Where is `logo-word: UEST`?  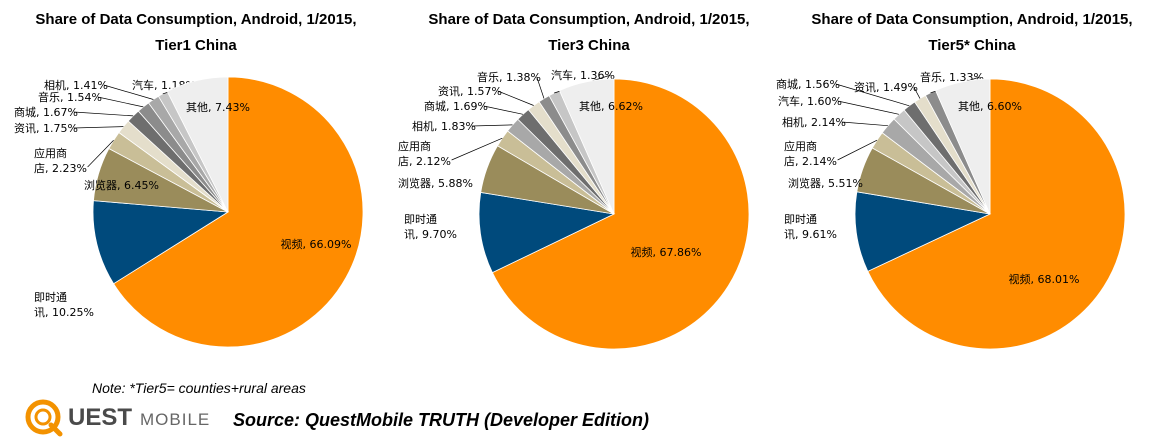 logo-word: UEST is located at coordinates (100, 417).